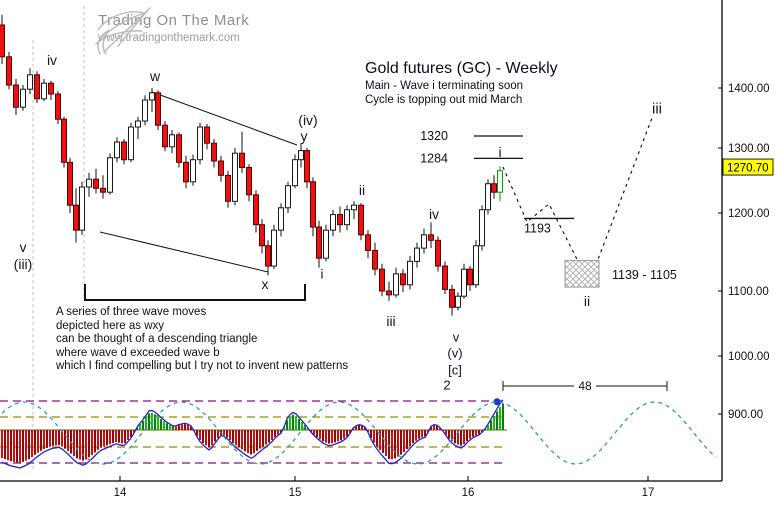 The width and height of the screenshot is (775, 512). Describe the element at coordinates (648, 493) in the screenshot. I see `svg-text: 17` at that location.